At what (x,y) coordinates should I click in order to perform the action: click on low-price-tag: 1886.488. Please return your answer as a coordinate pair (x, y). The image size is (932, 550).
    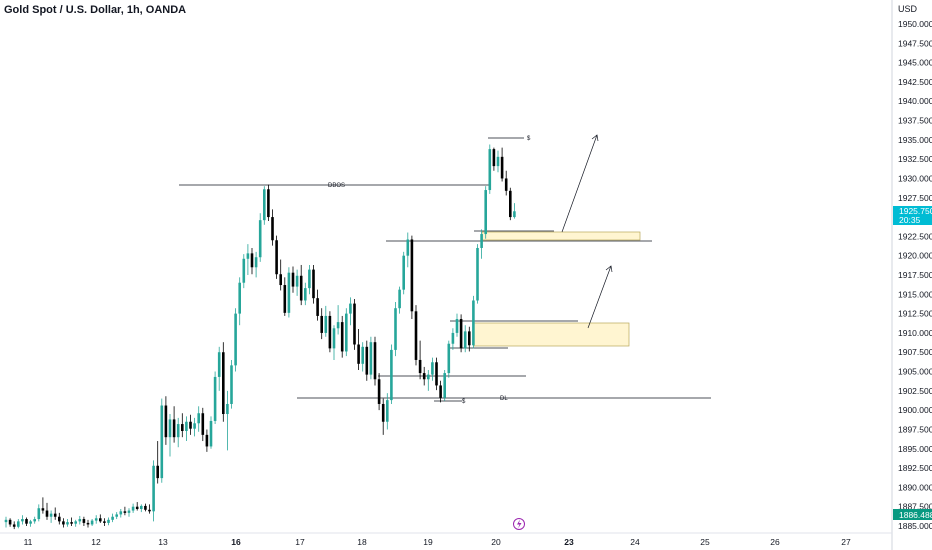
    Looking at the image, I should click on (912, 514).